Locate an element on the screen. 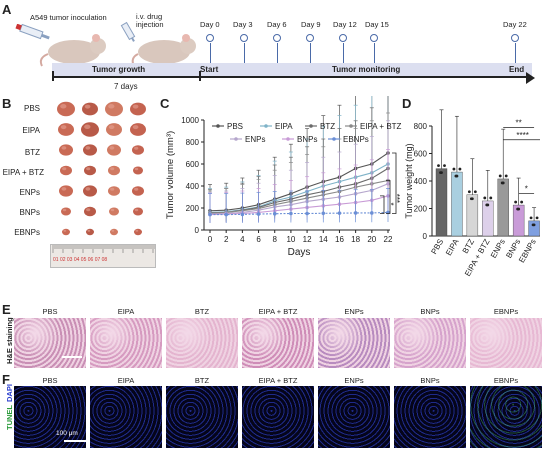 The height and width of the screenshot is (451, 546). inoculation-label: A549 tumor inoculation is located at coordinates (68, 17).